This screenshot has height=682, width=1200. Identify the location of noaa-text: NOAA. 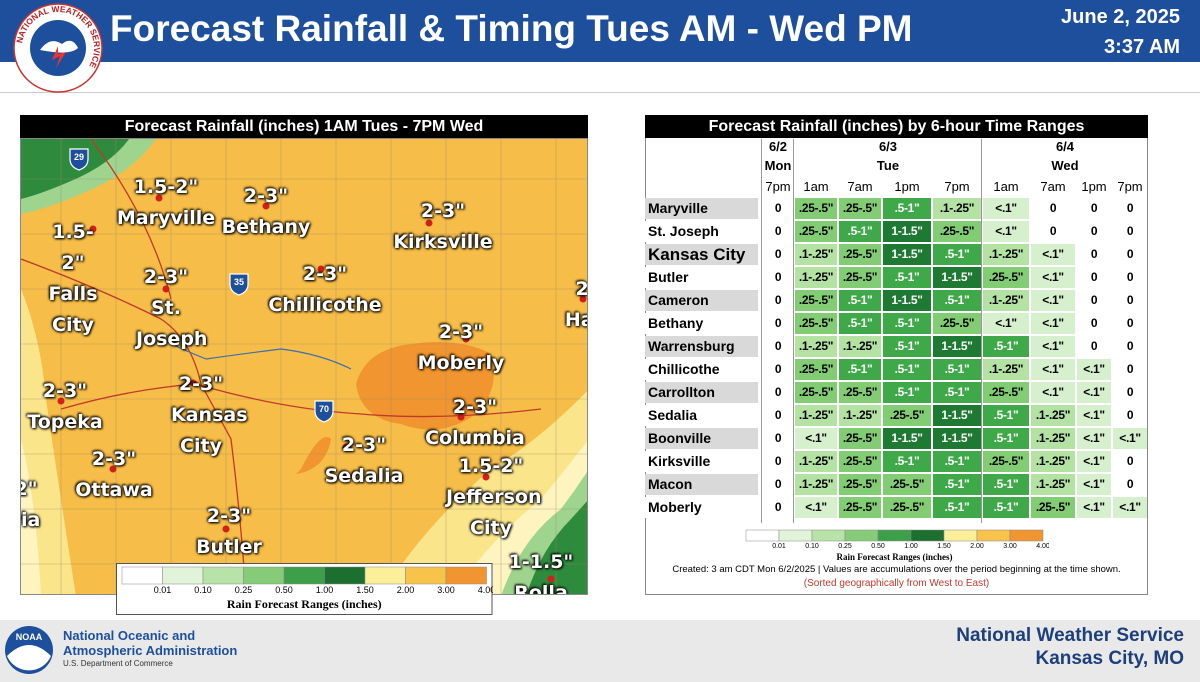
(29, 637).